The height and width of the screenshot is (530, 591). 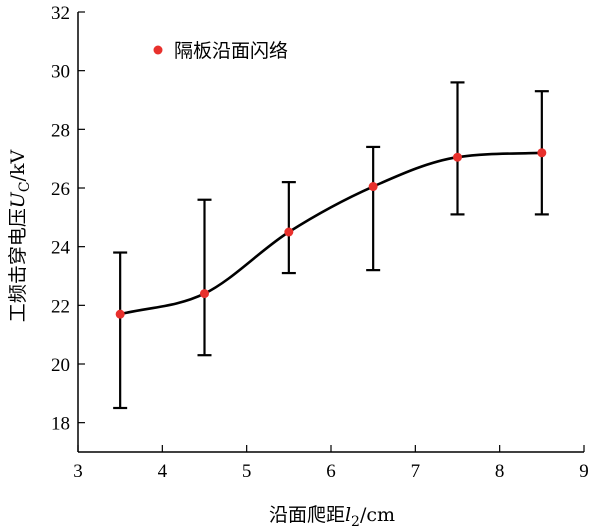 What do you see at coordinates (60, 130) in the screenshot?
I see `y-tick-label: 28` at bounding box center [60, 130].